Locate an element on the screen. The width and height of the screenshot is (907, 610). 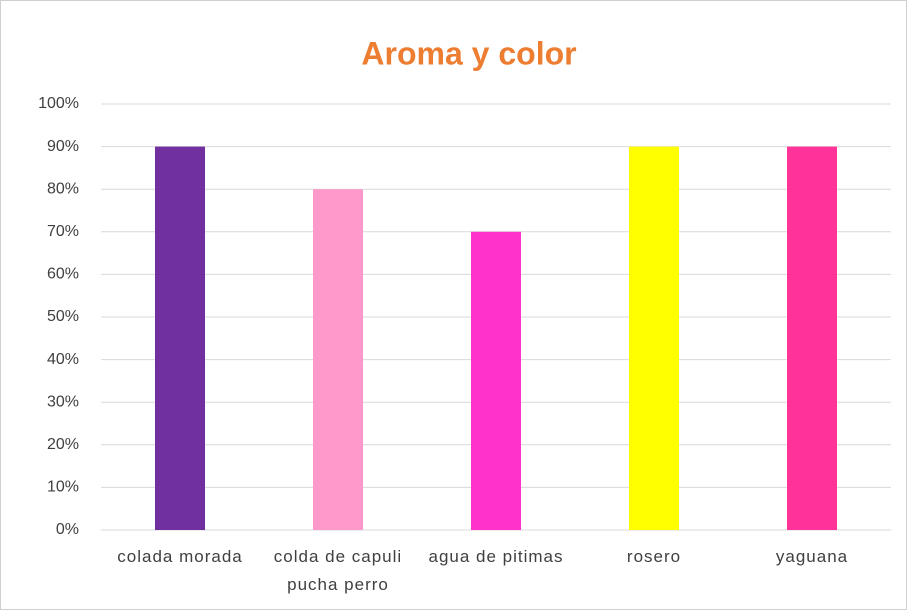
x-tick-label: agua de pitimas is located at coordinates (496, 556).